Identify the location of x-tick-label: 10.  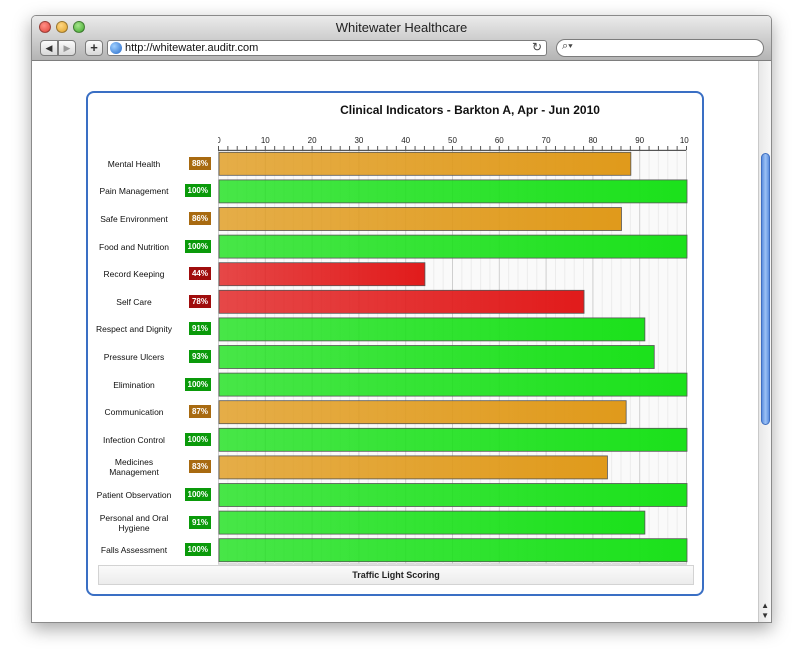
(265, 140).